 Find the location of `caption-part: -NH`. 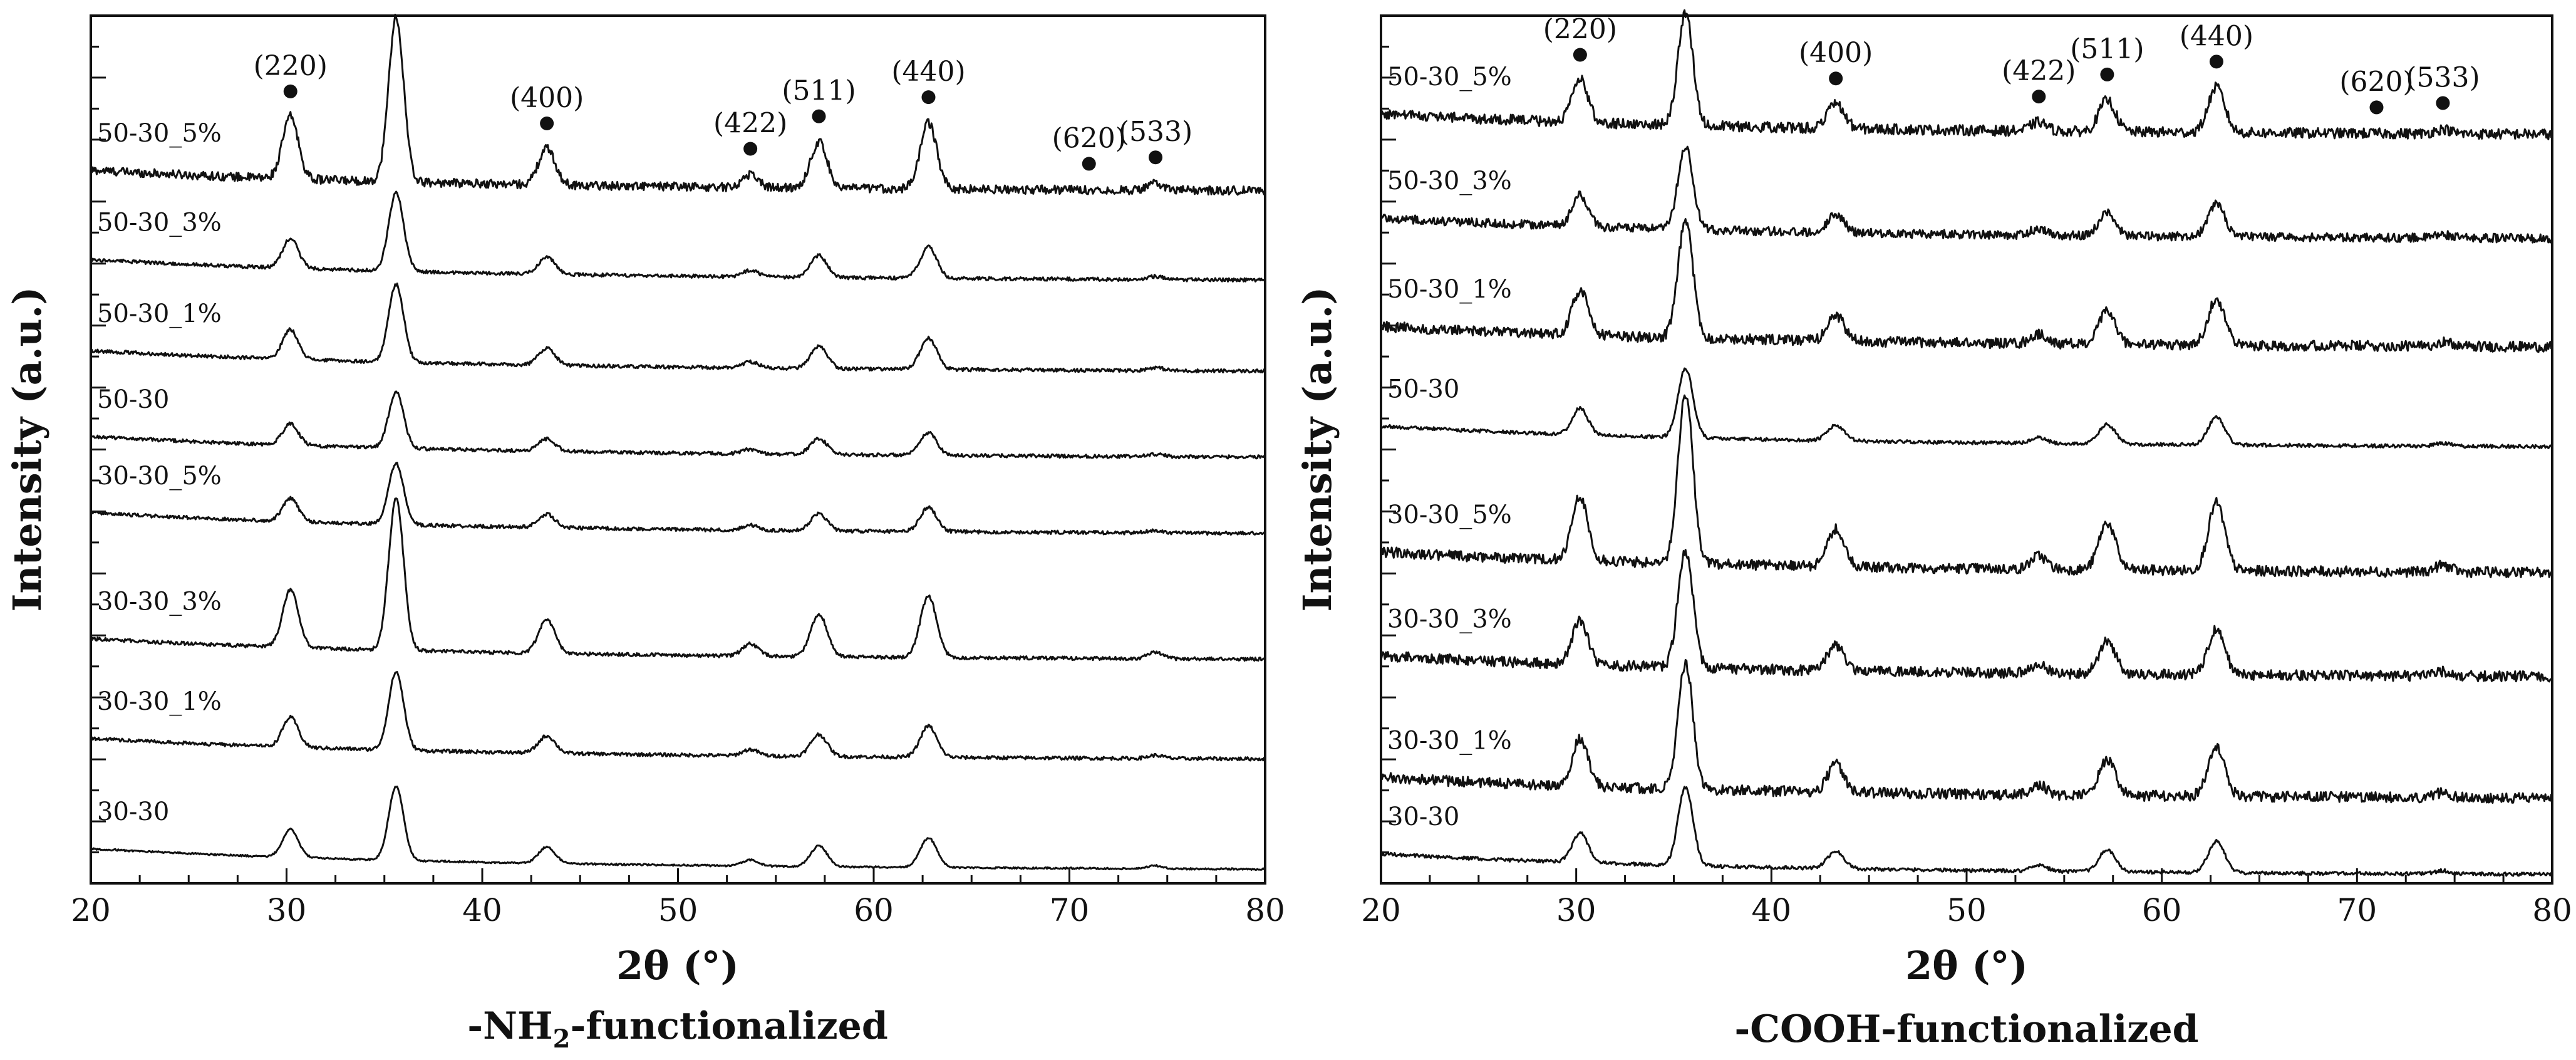

caption-part: -NH is located at coordinates (509, 1026).